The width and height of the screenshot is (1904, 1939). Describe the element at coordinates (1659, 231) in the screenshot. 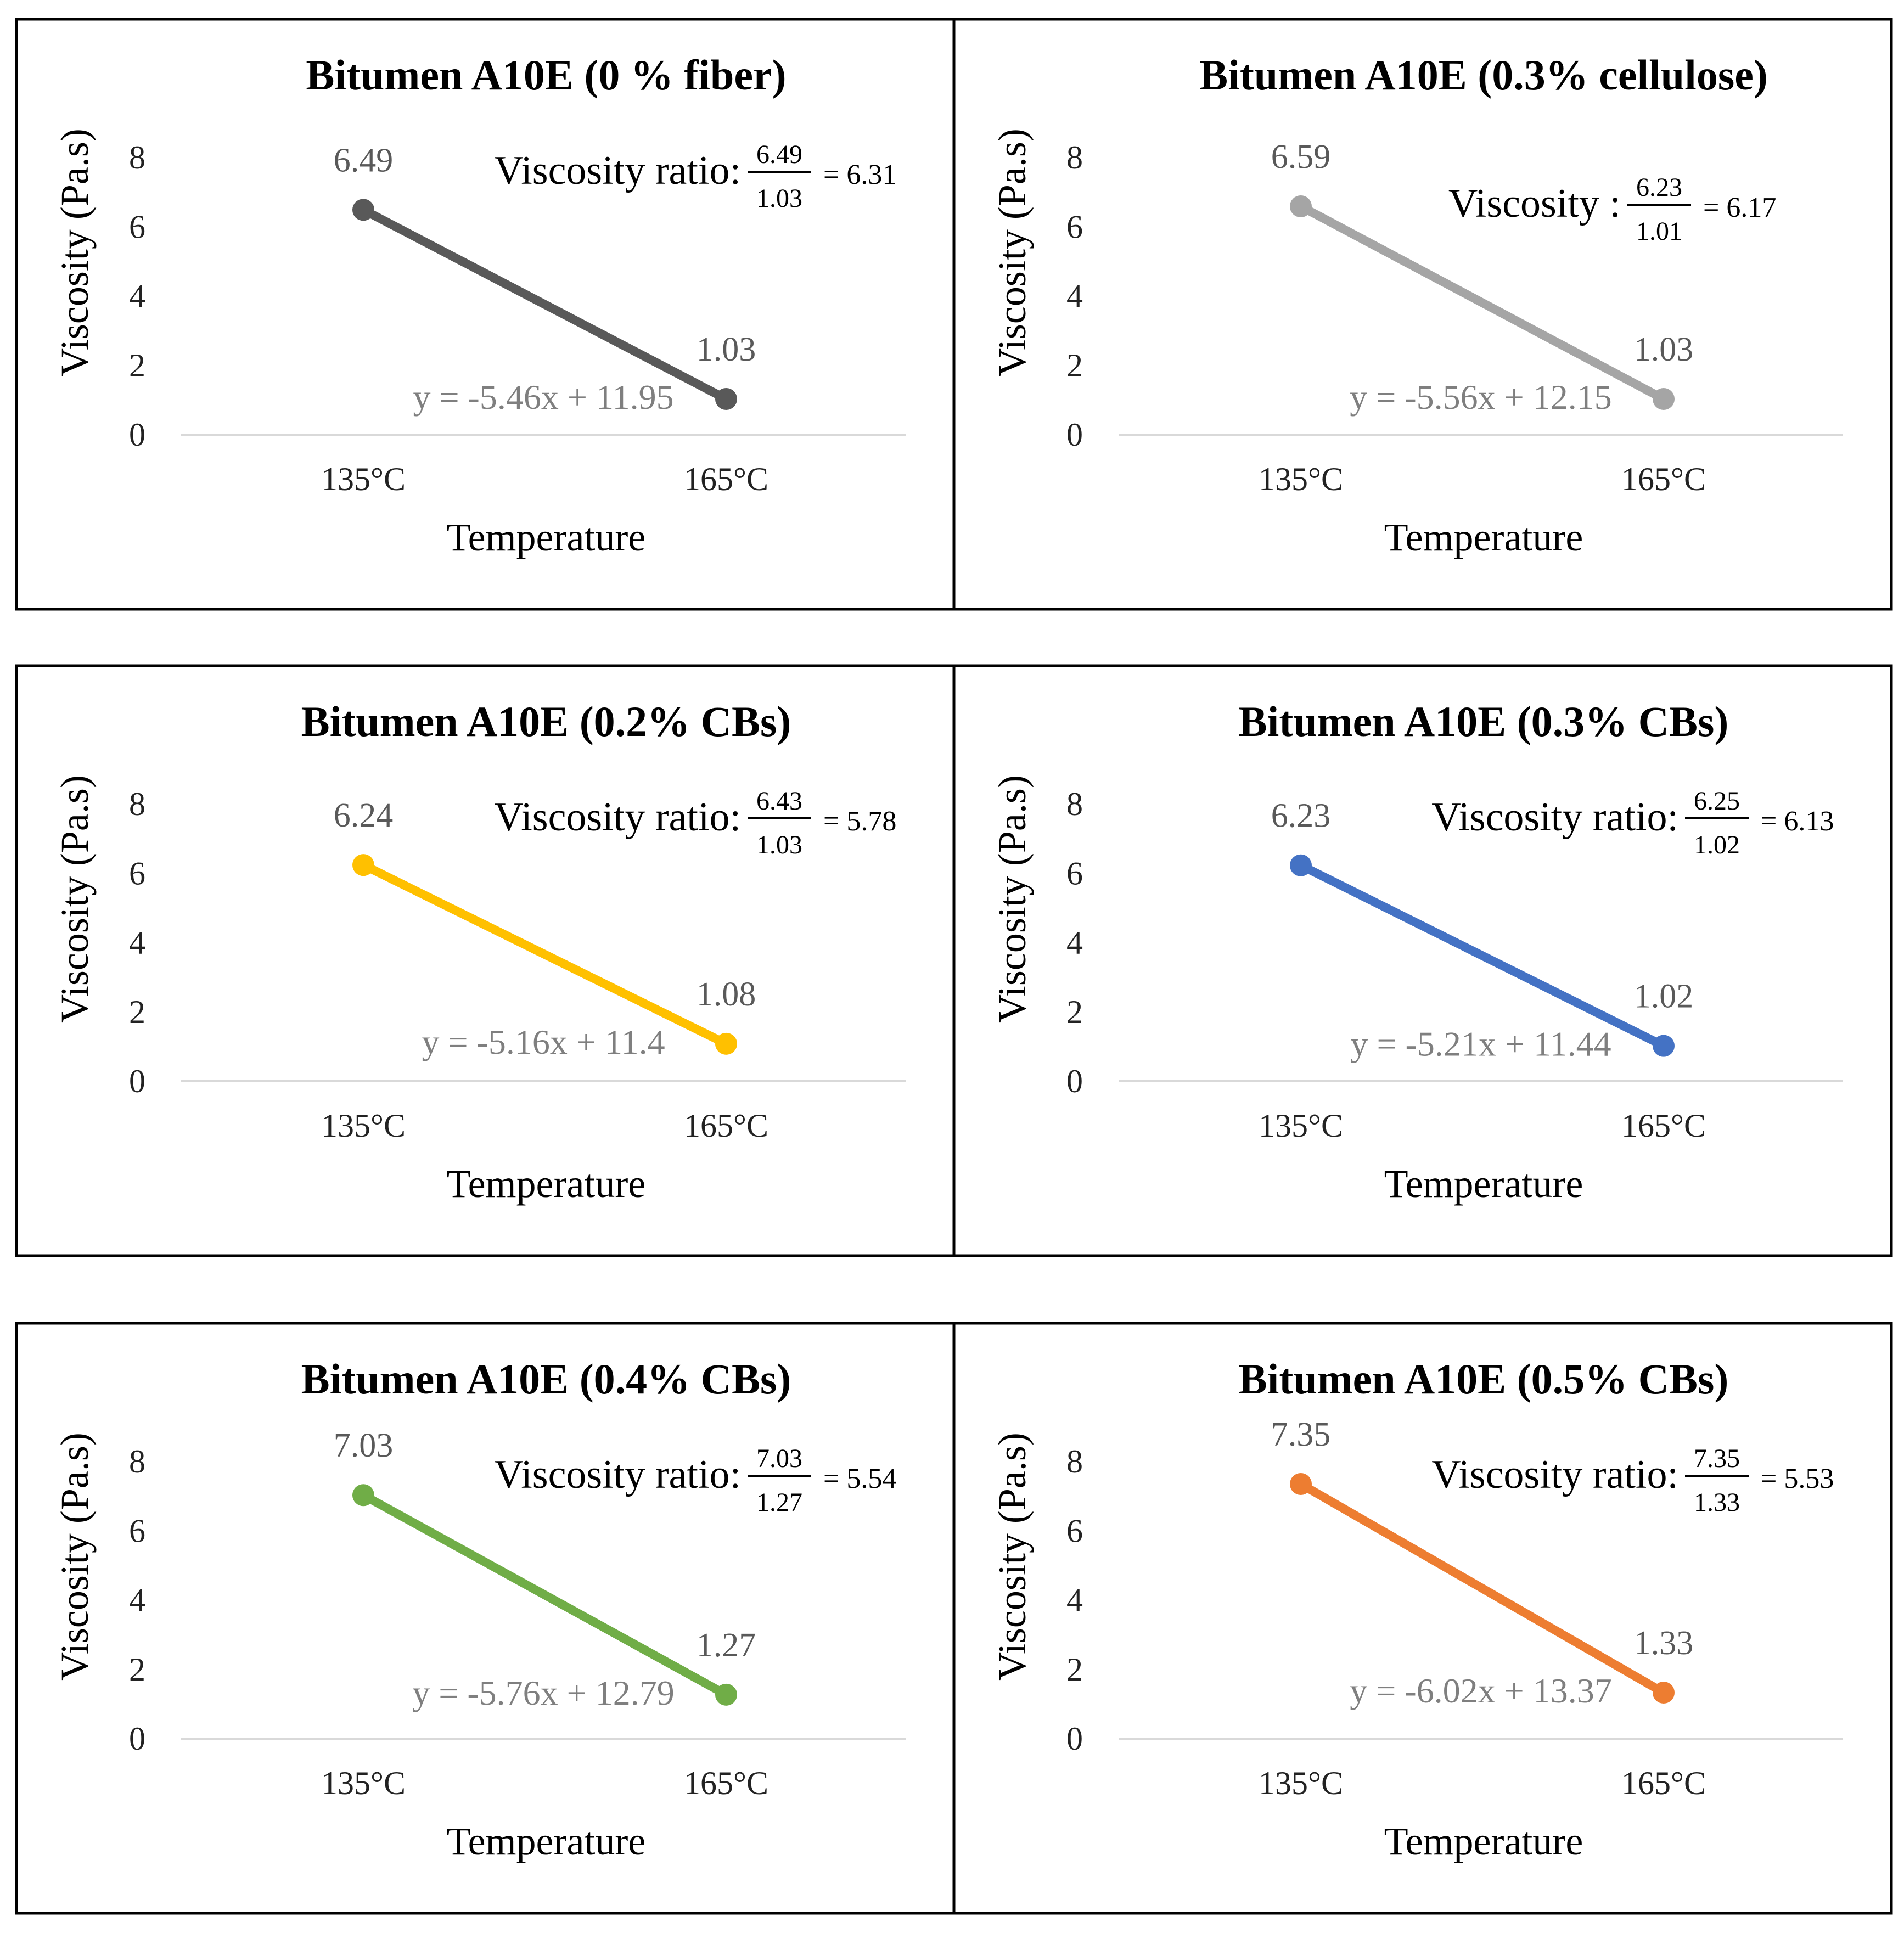

I see `ratio-denominator: 1.01` at that location.